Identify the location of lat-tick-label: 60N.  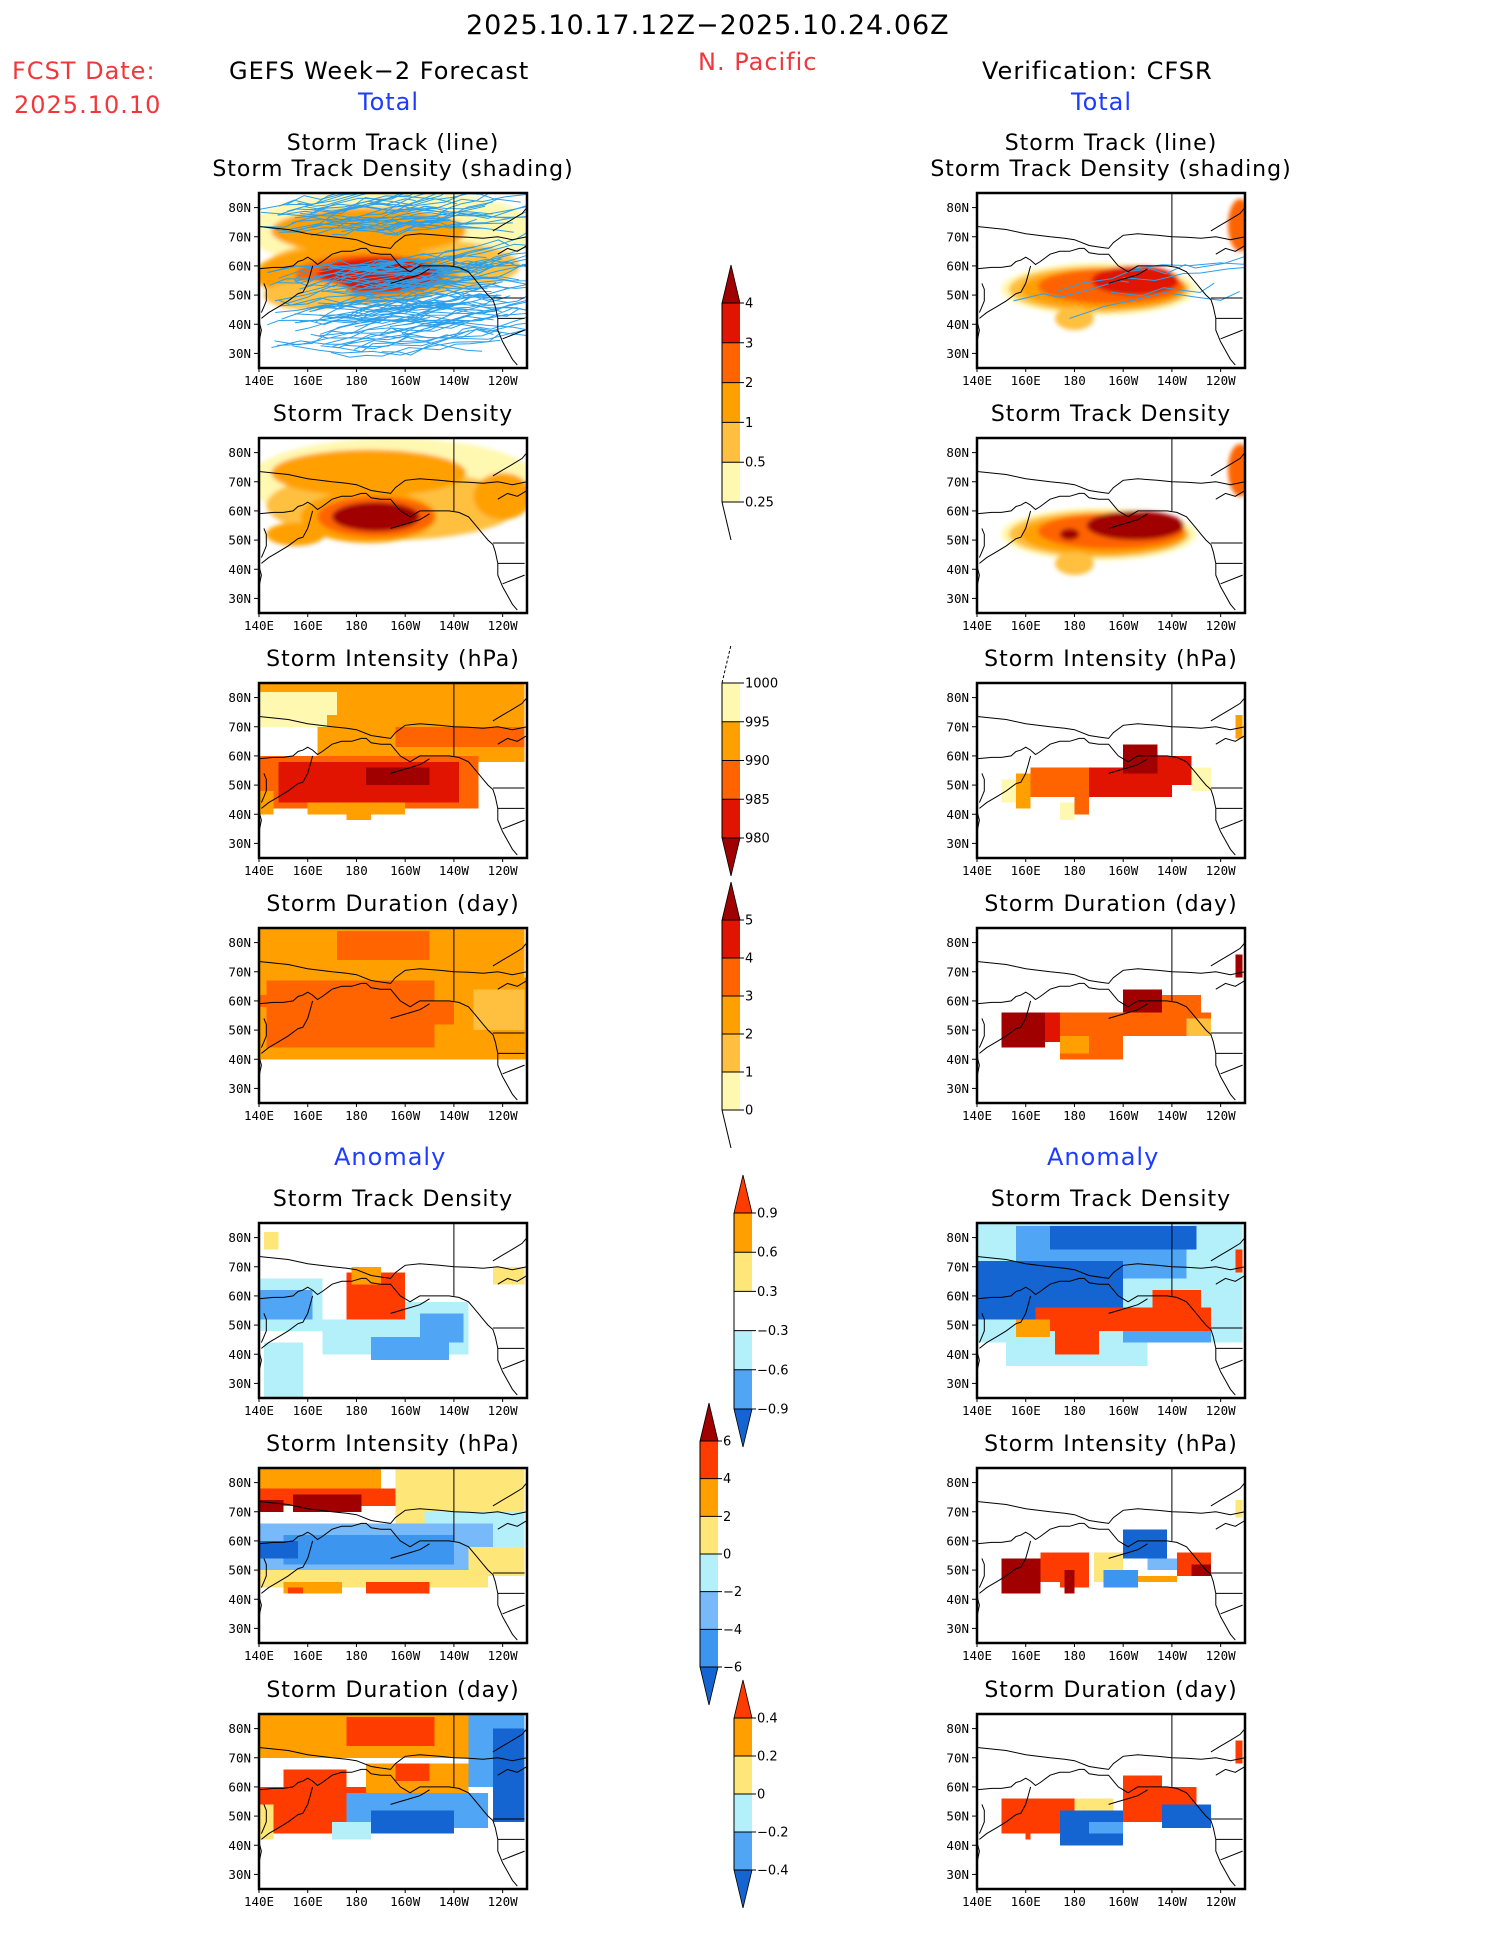
(957, 265).